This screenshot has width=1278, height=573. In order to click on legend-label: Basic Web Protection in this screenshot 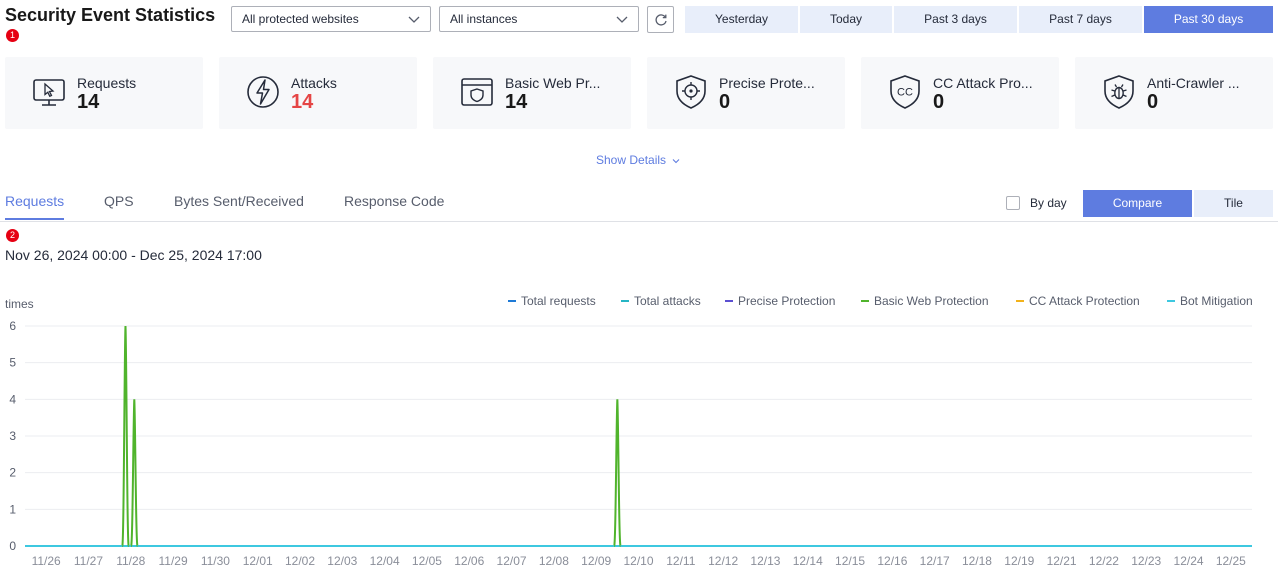, I will do `click(931, 301)`.